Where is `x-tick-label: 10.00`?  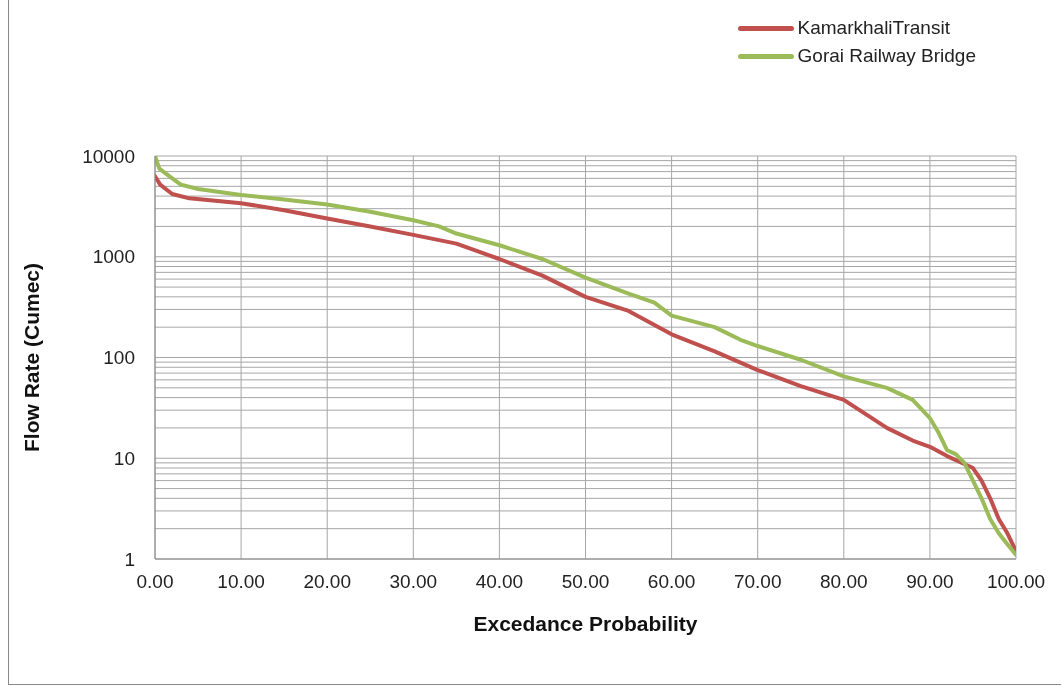 x-tick-label: 10.00 is located at coordinates (241, 582).